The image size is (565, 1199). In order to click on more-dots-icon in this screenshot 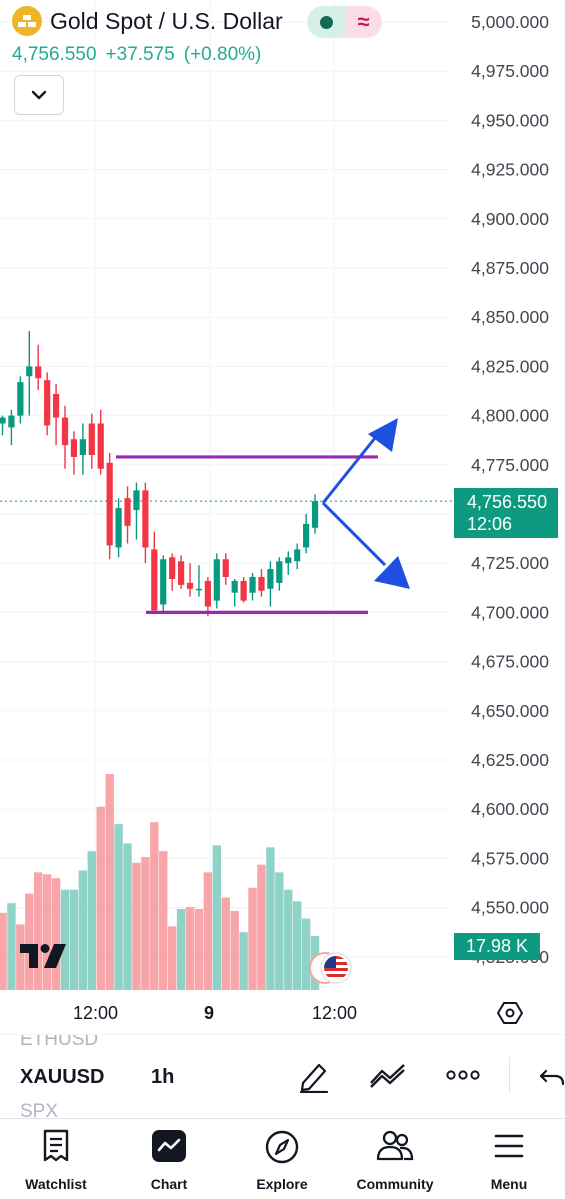, I will do `click(463, 1077)`.